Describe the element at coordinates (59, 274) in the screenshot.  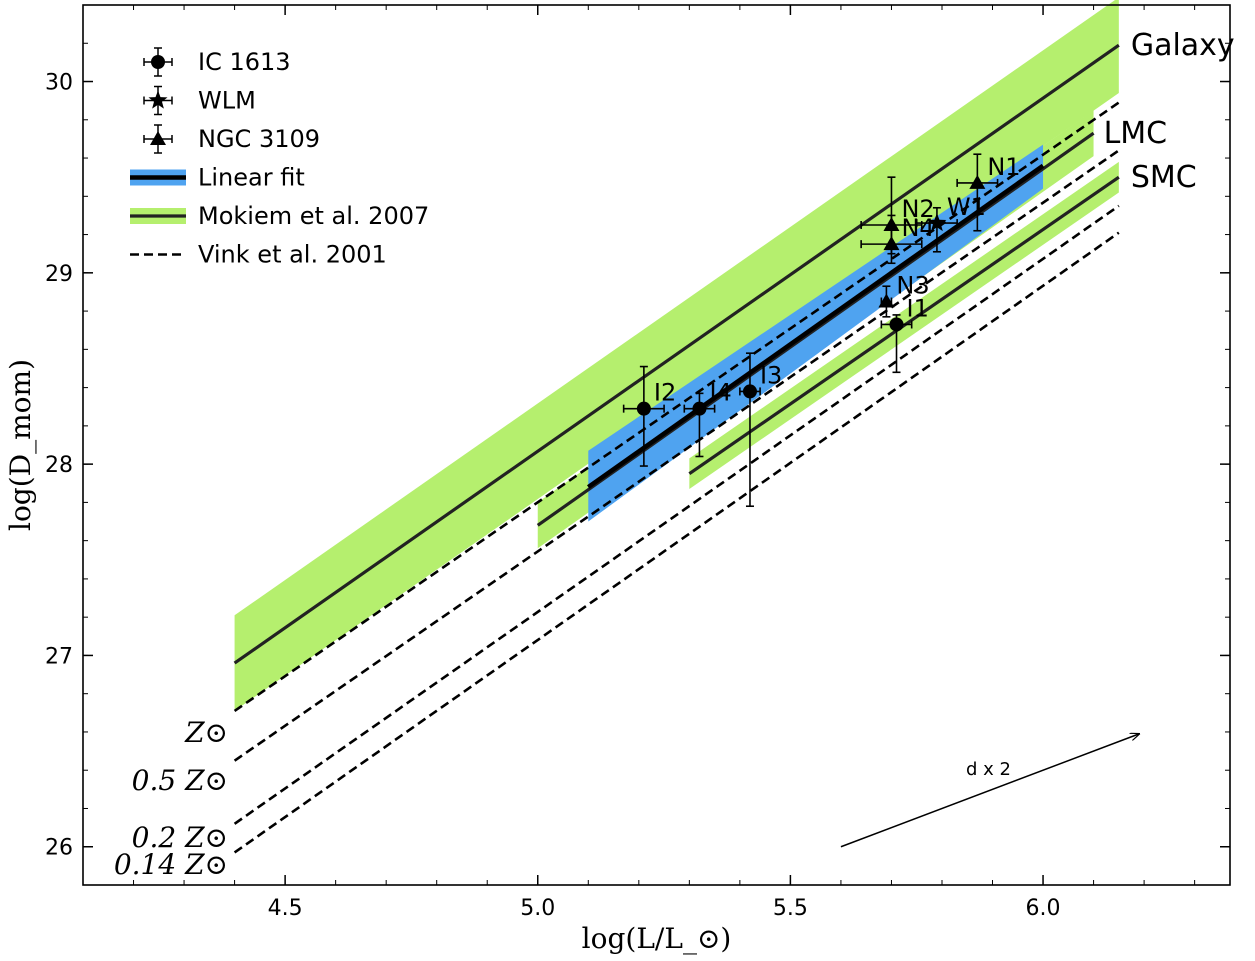
I see `y-tick-label-3: 29` at that location.